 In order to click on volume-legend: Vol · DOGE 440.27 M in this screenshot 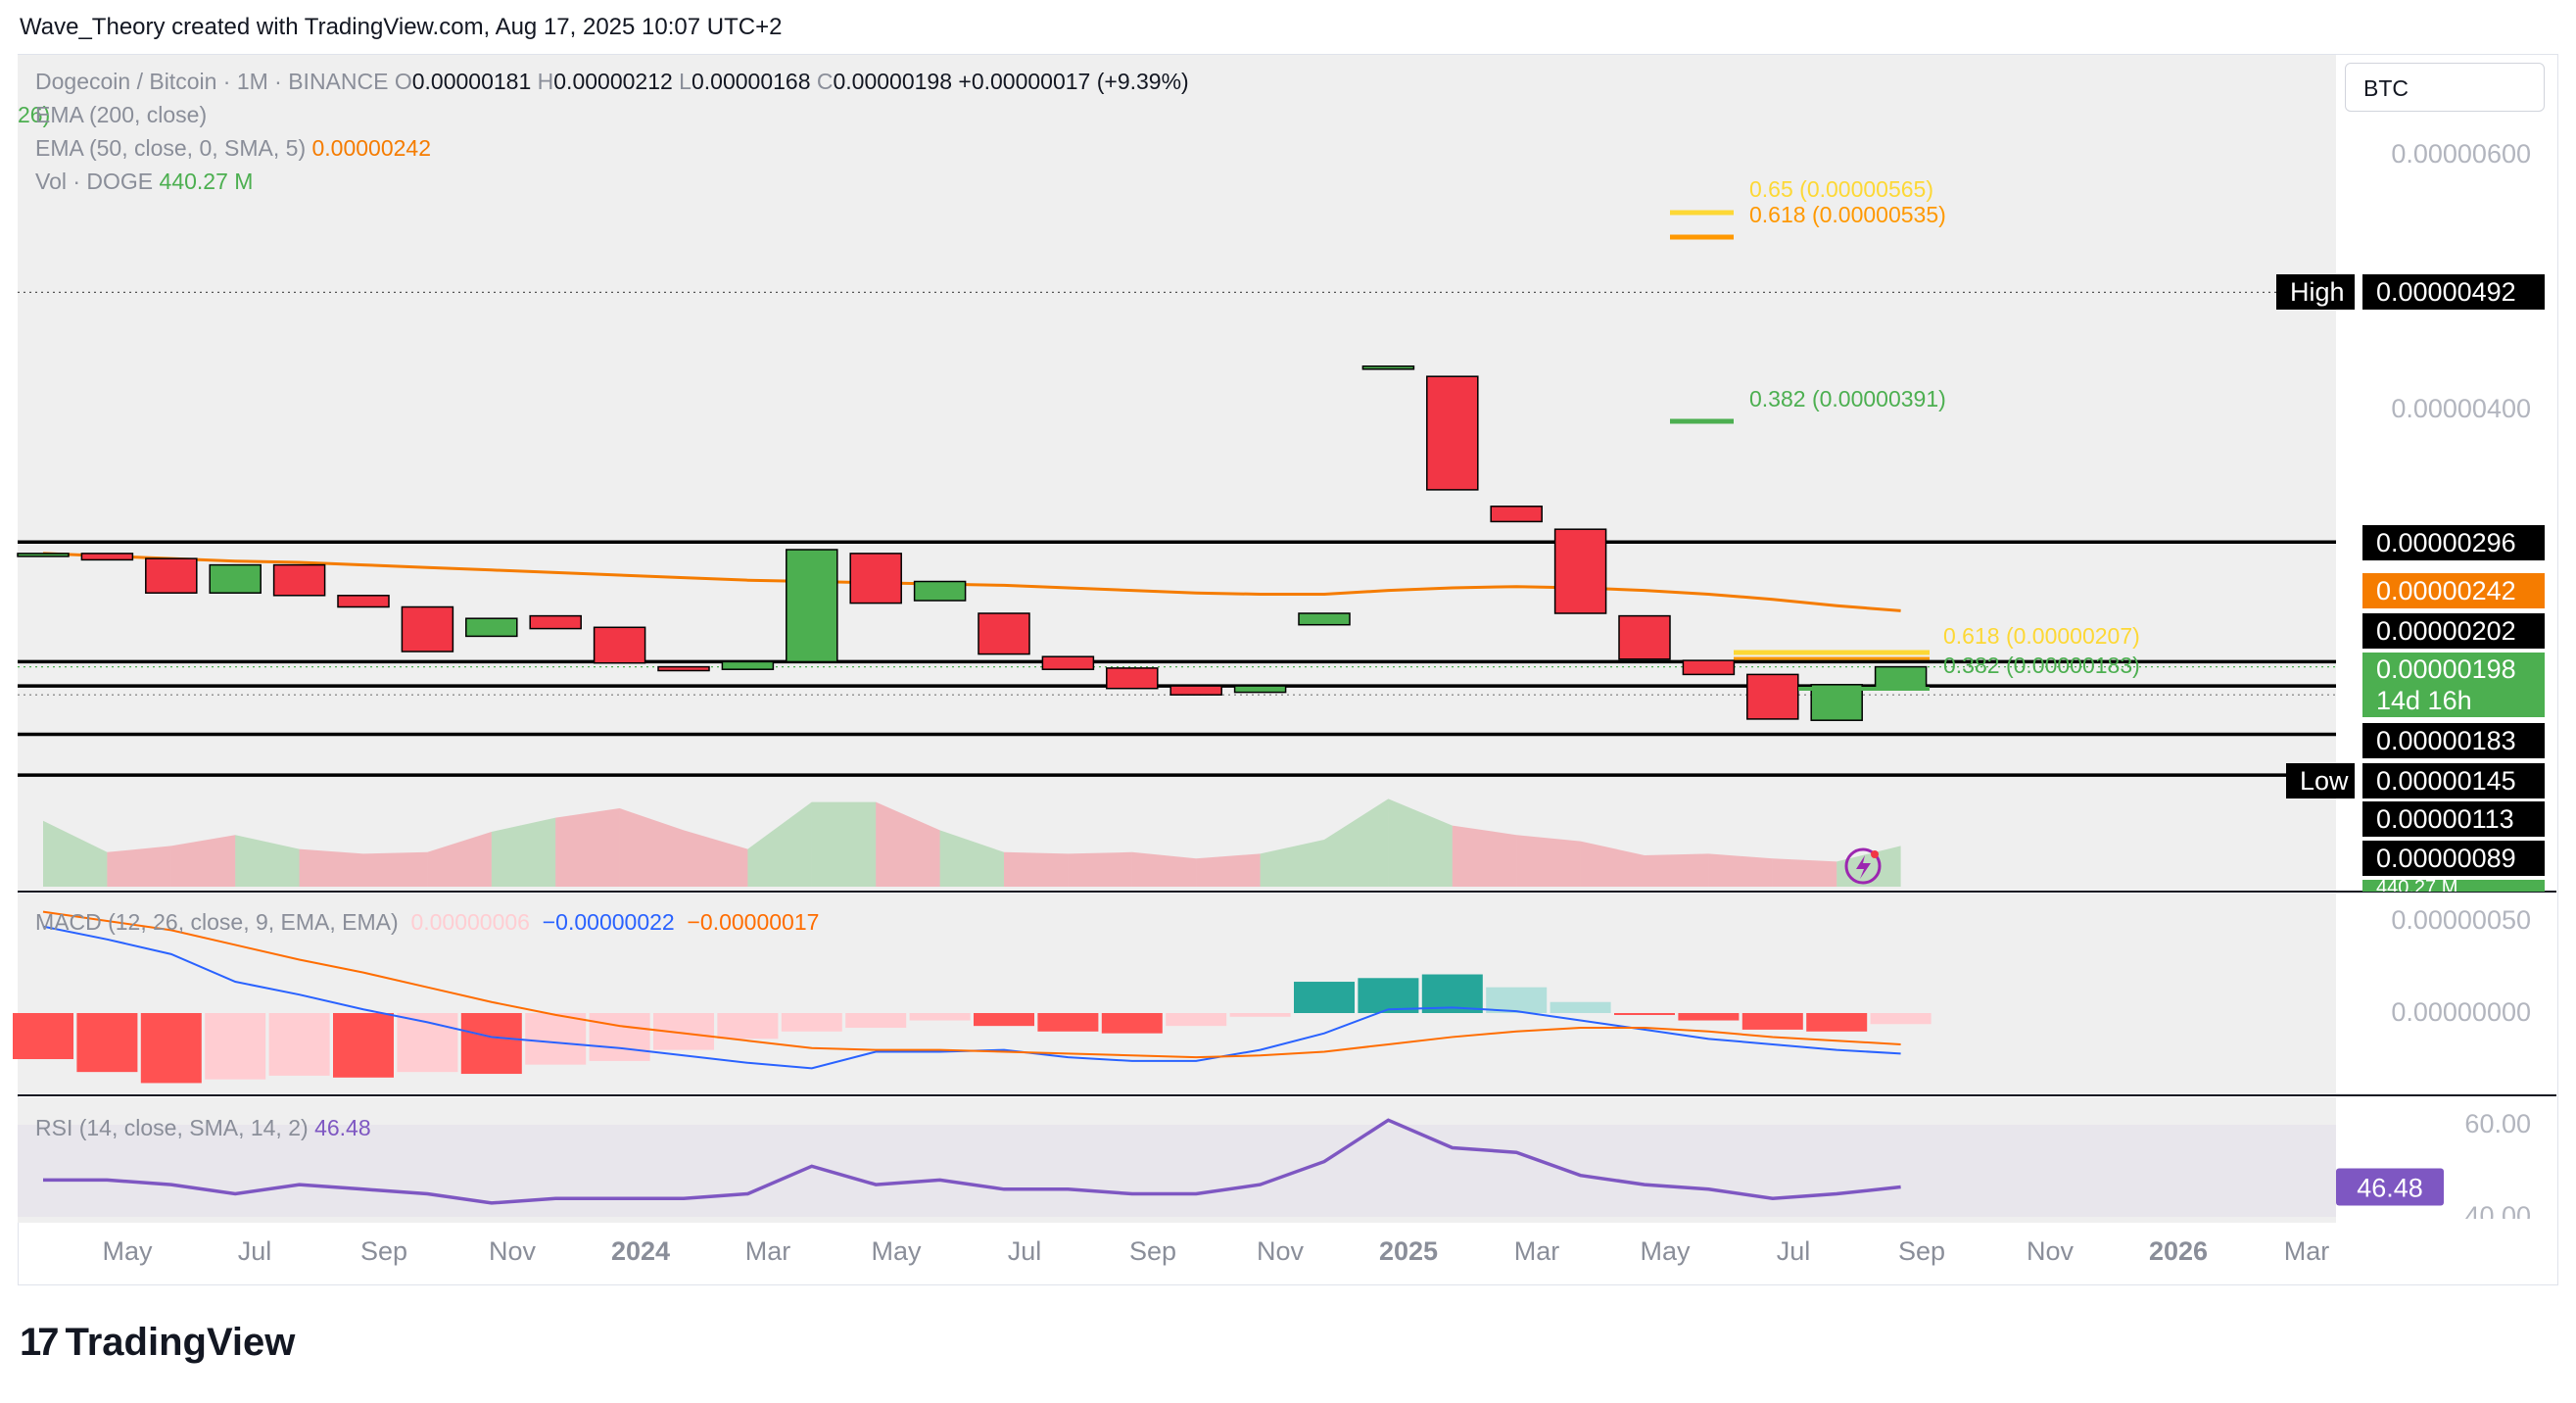, I will do `click(145, 182)`.